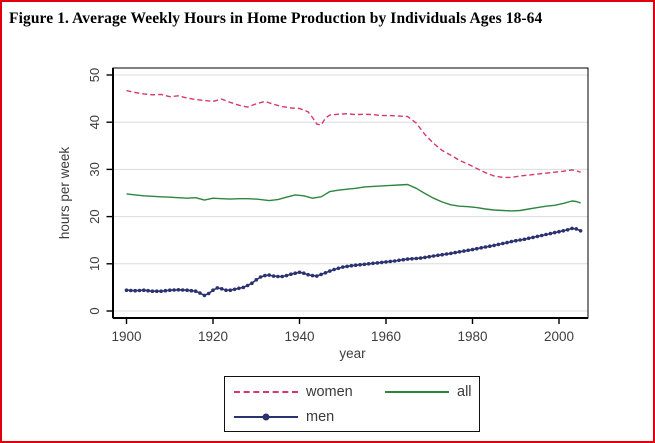  What do you see at coordinates (352, 404) in the screenshot?
I see `legend-box: women all men` at bounding box center [352, 404].